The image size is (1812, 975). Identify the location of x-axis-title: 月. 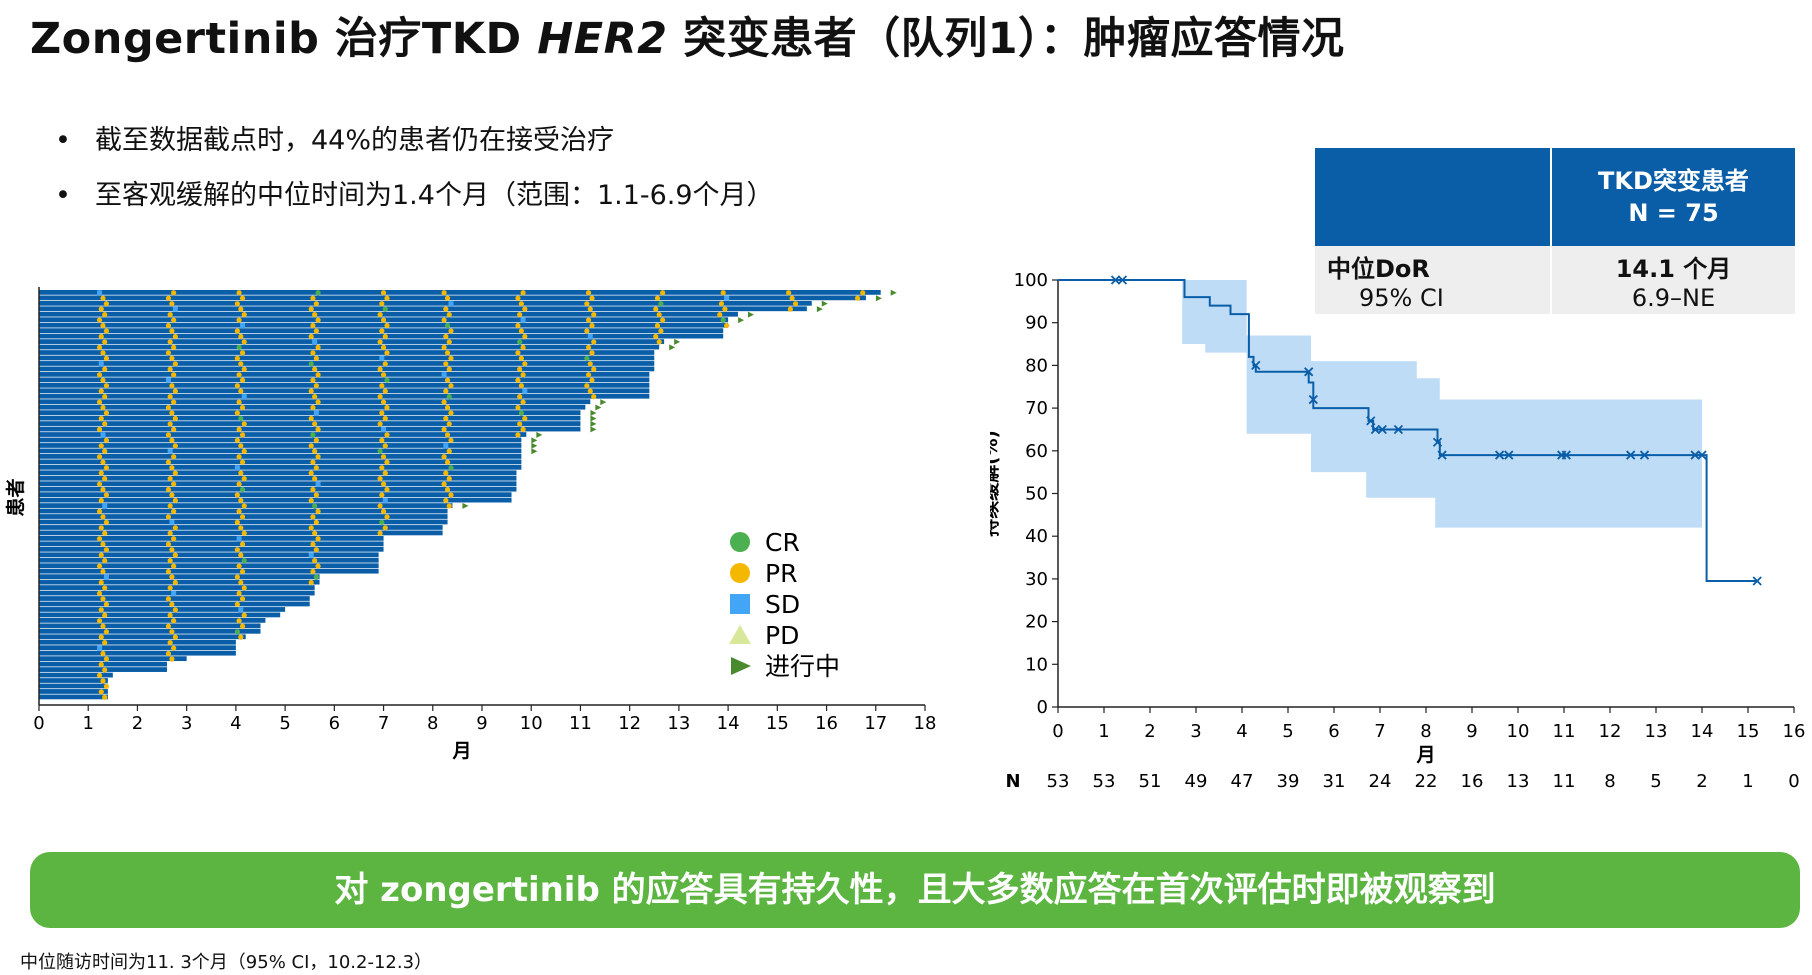
(461, 751).